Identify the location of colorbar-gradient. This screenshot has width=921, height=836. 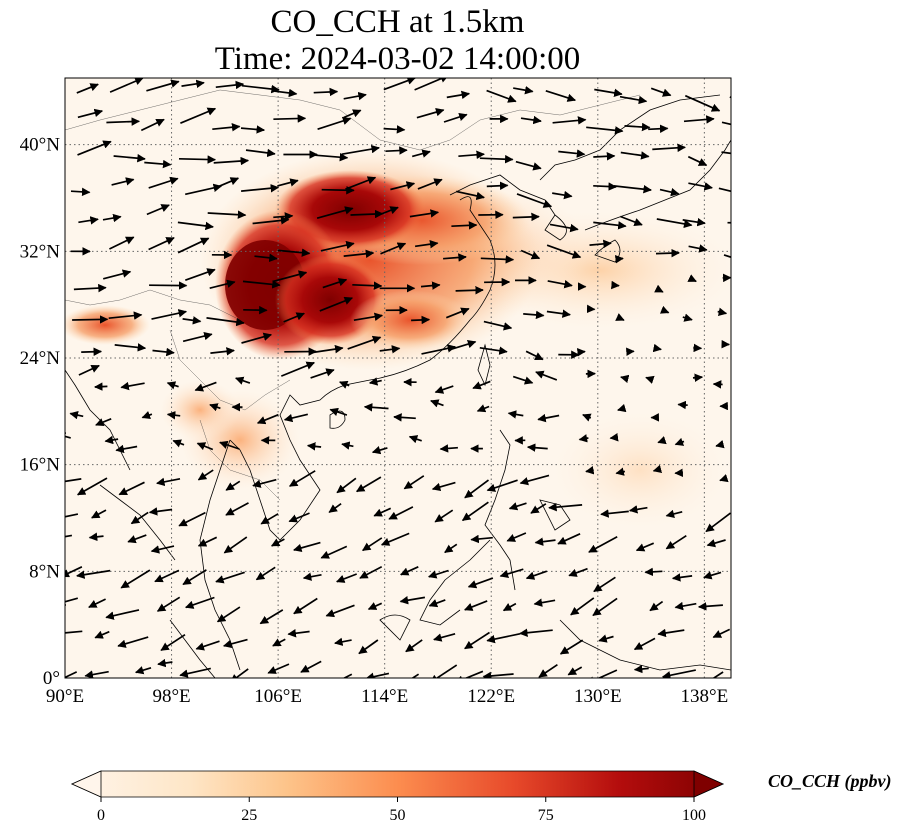
(397, 784).